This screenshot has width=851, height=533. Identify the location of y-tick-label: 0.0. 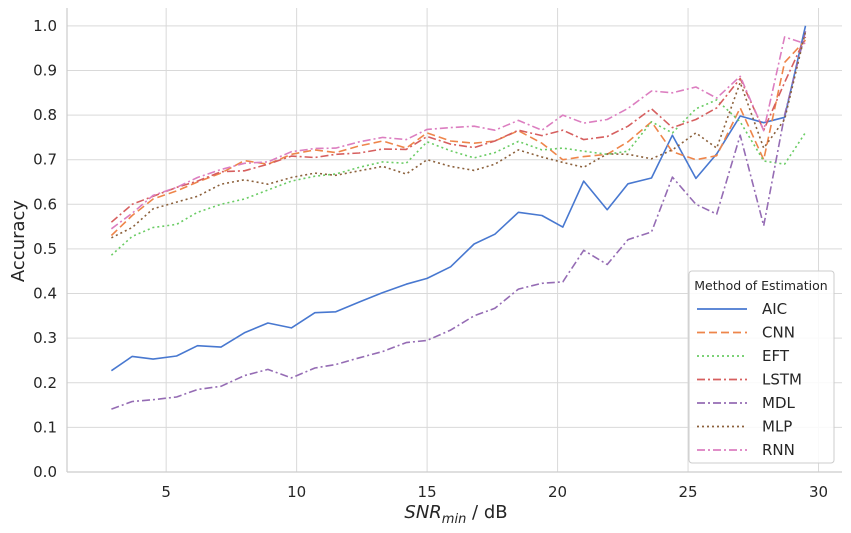
(45, 472).